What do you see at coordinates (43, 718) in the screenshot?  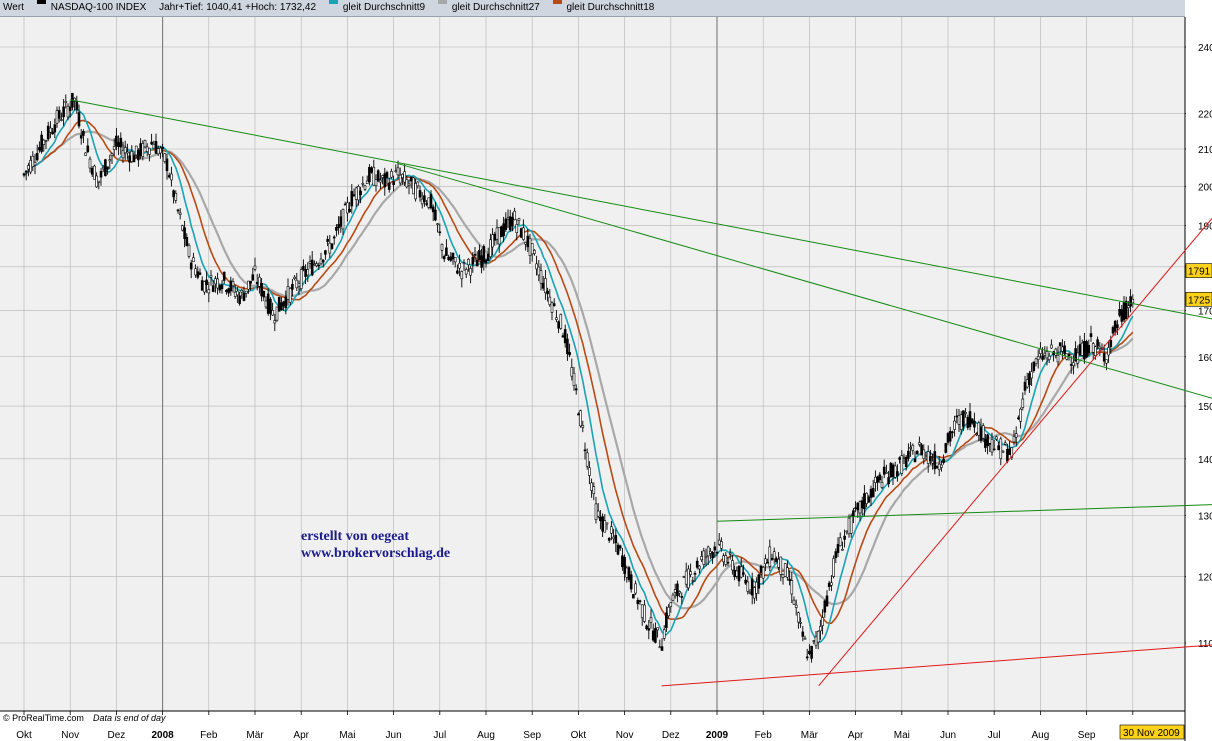 I see `footer-source: © ProRealTime.com` at bounding box center [43, 718].